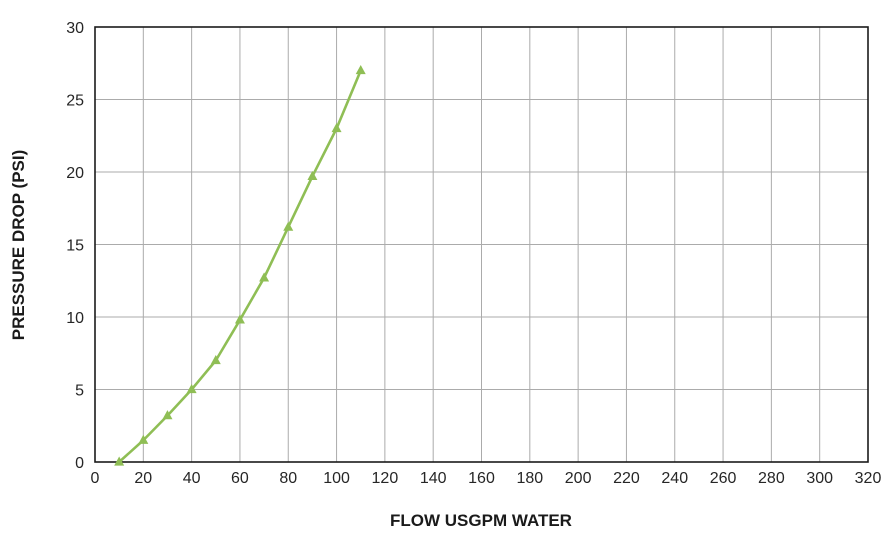  What do you see at coordinates (75, 246) in the screenshot?
I see `y-tick-label: 15` at bounding box center [75, 246].